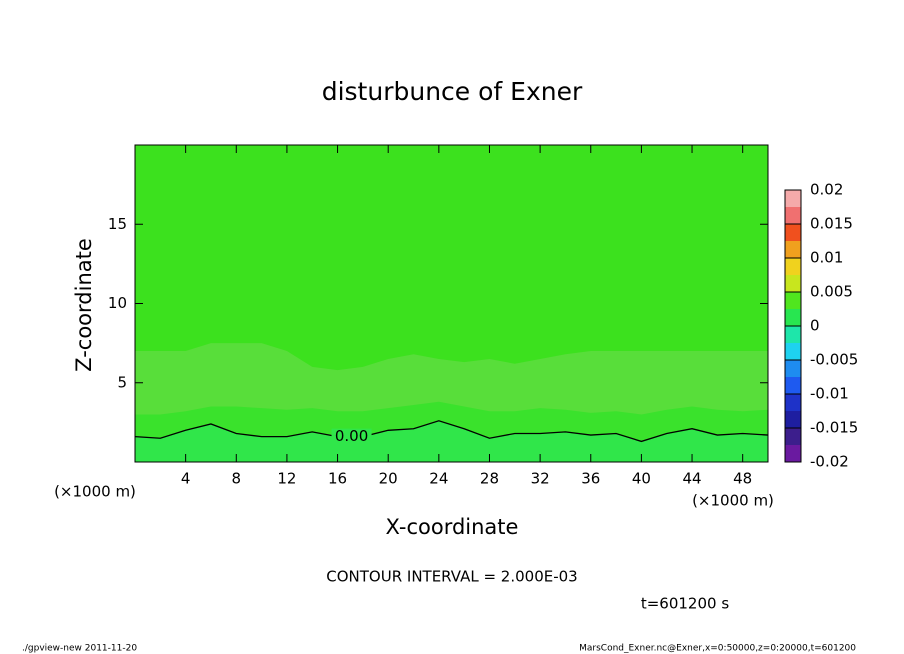 The height and width of the screenshot is (654, 904). Describe the element at coordinates (84, 305) in the screenshot. I see `y-axis-label: Z-coordinate` at that location.